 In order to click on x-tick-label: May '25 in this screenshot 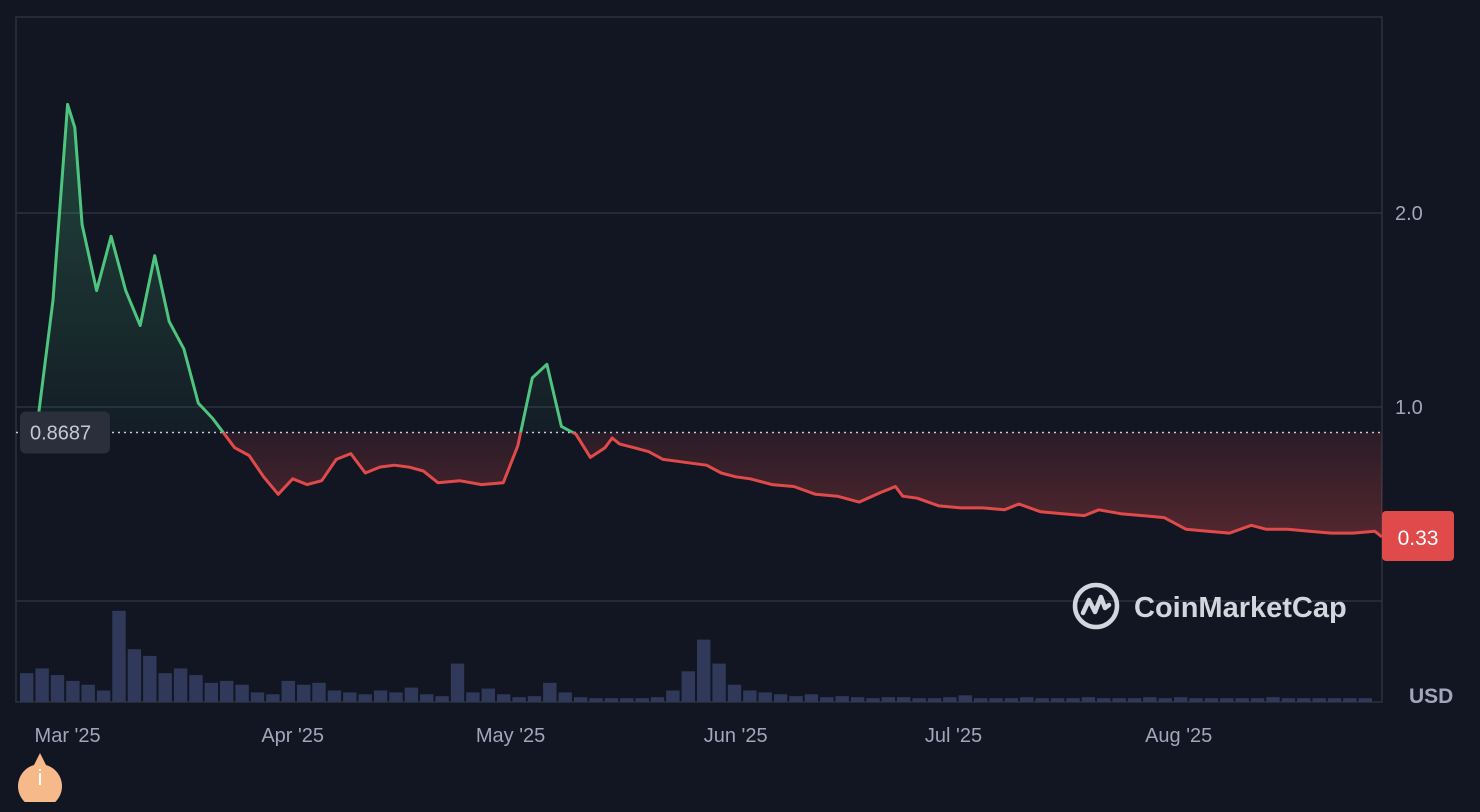, I will do `click(510, 736)`.